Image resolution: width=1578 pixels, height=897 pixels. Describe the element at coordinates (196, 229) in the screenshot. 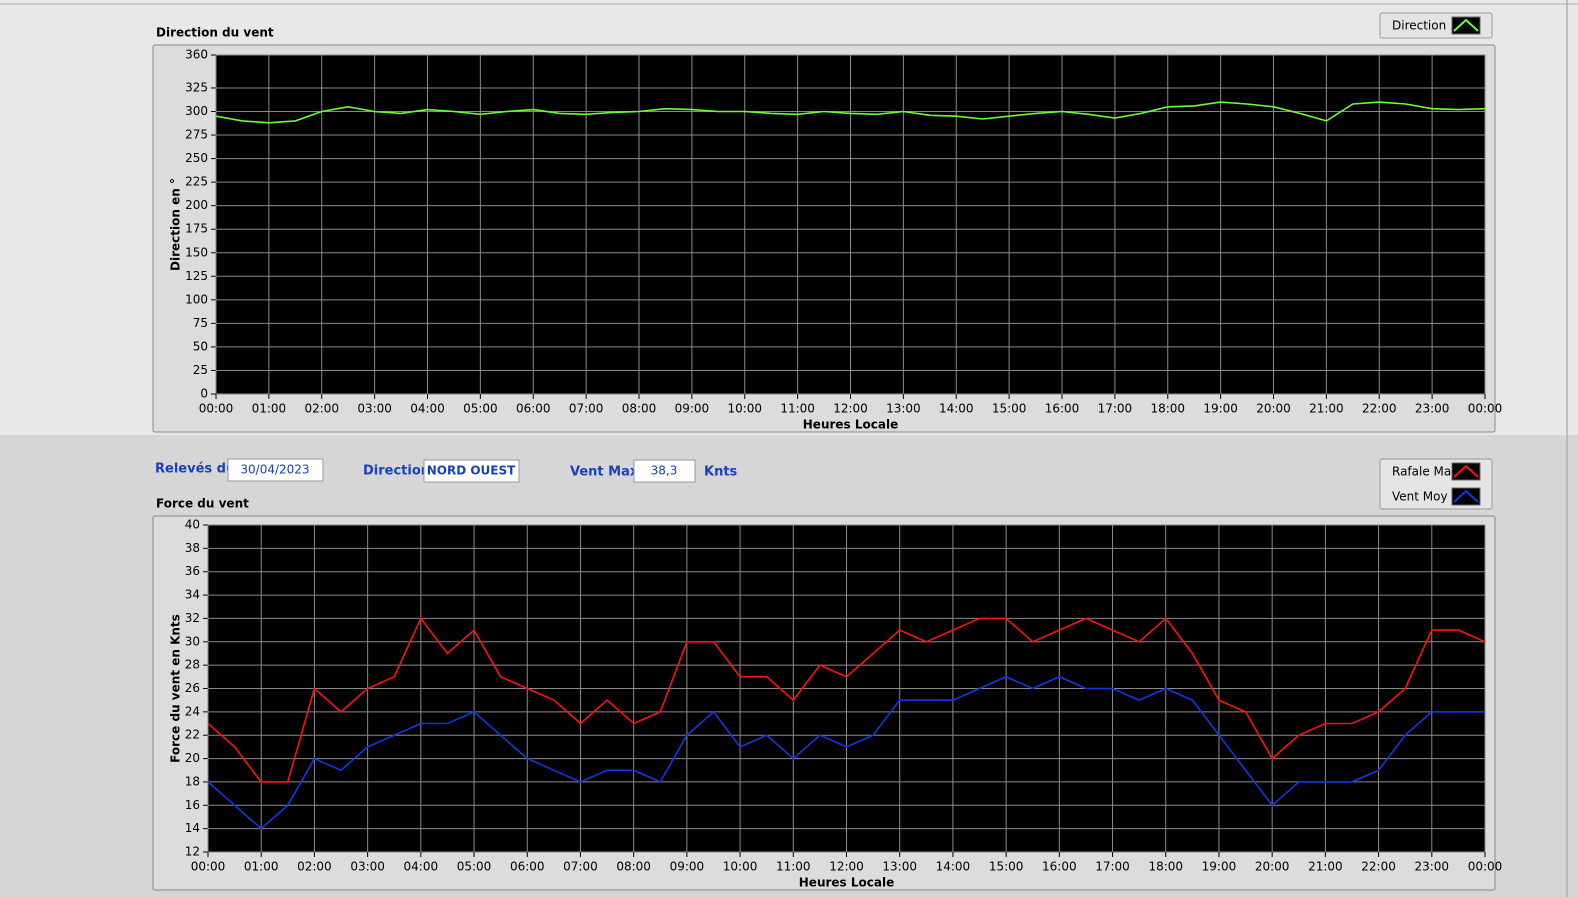

I see `y-tick-label: 175` at that location.